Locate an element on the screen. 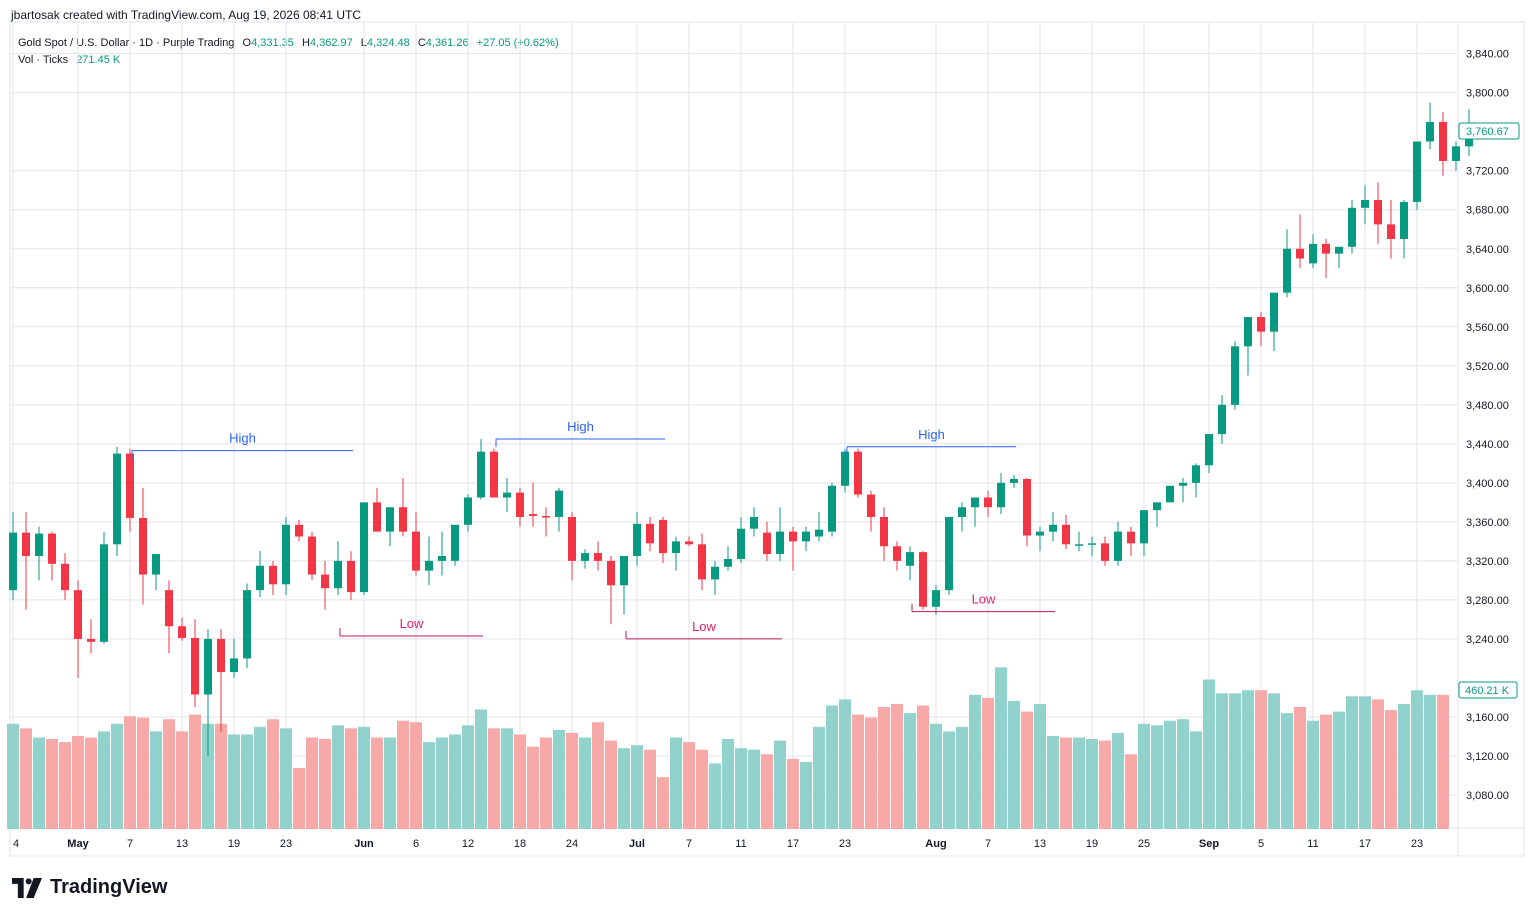 The height and width of the screenshot is (917, 1534). price-tick-label: 3,280.00 is located at coordinates (1487, 601).